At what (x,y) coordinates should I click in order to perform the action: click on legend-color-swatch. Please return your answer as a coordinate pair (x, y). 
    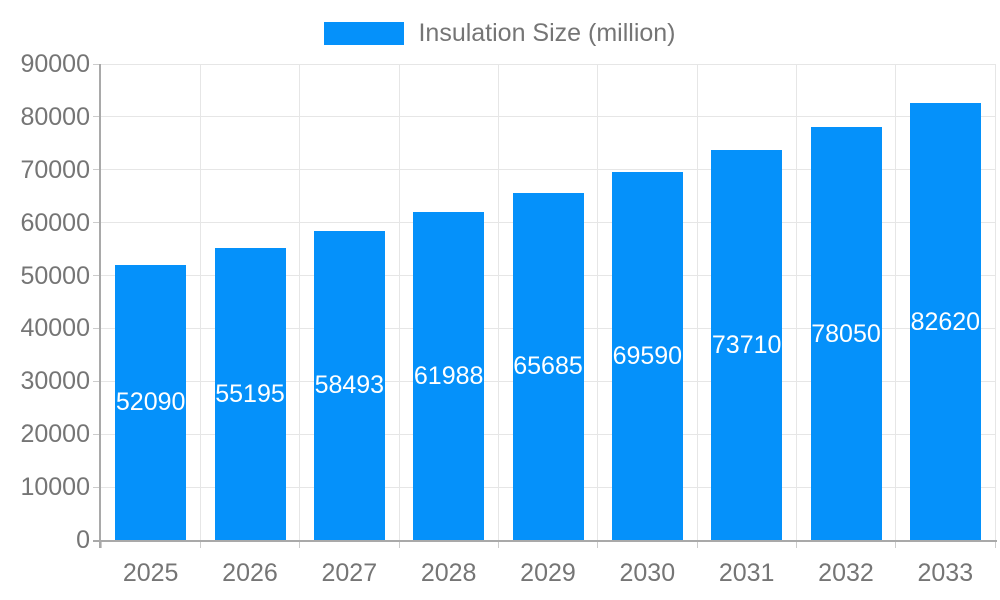
    Looking at the image, I should click on (364, 33).